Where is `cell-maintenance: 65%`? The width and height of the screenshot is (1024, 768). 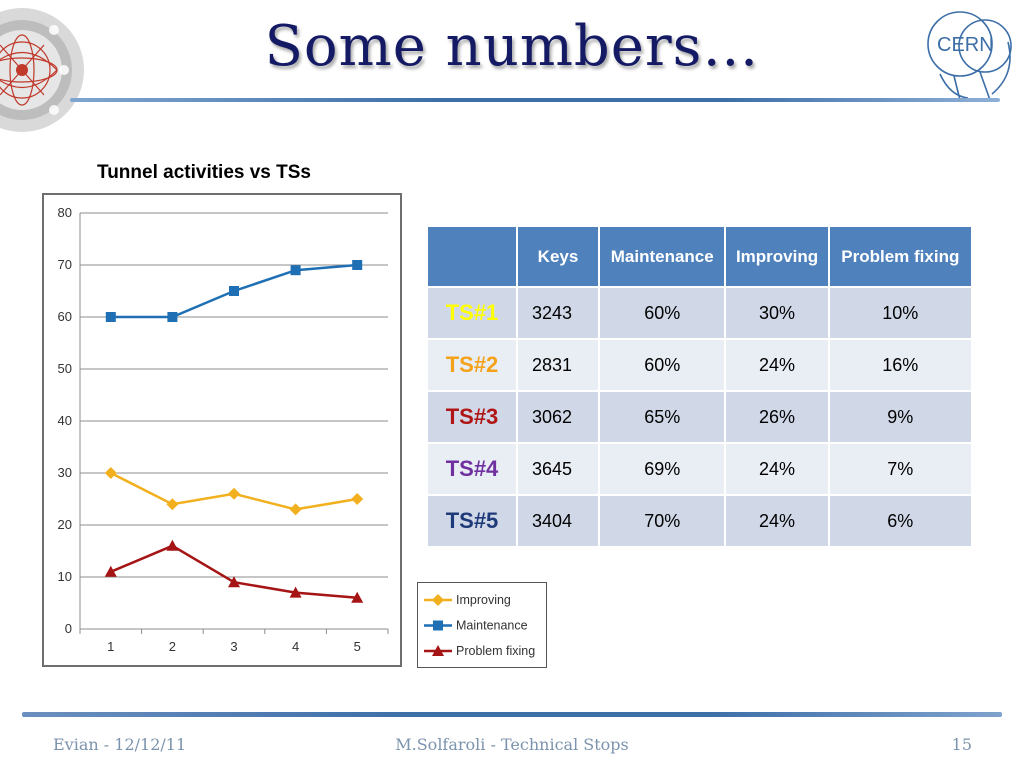 cell-maintenance: 65% is located at coordinates (662, 417).